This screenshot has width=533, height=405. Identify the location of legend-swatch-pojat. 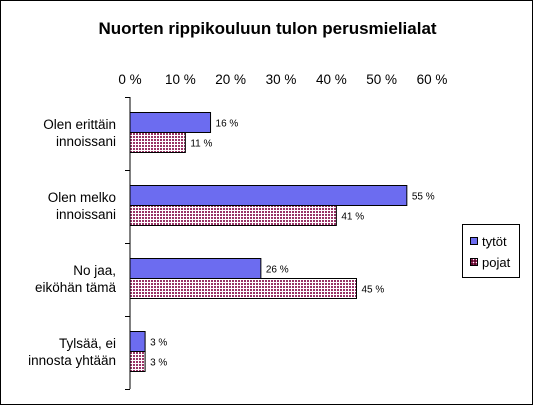
(474, 262).